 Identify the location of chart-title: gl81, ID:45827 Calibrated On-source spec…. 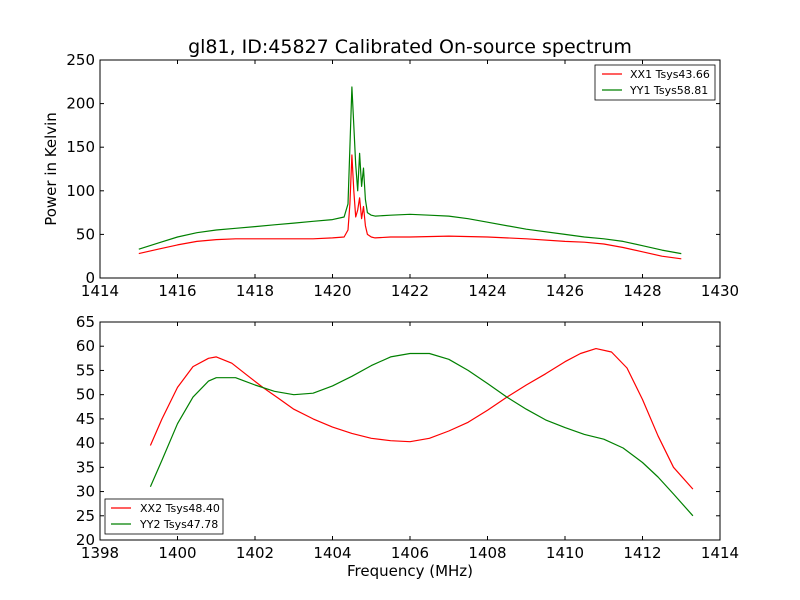
(410, 47).